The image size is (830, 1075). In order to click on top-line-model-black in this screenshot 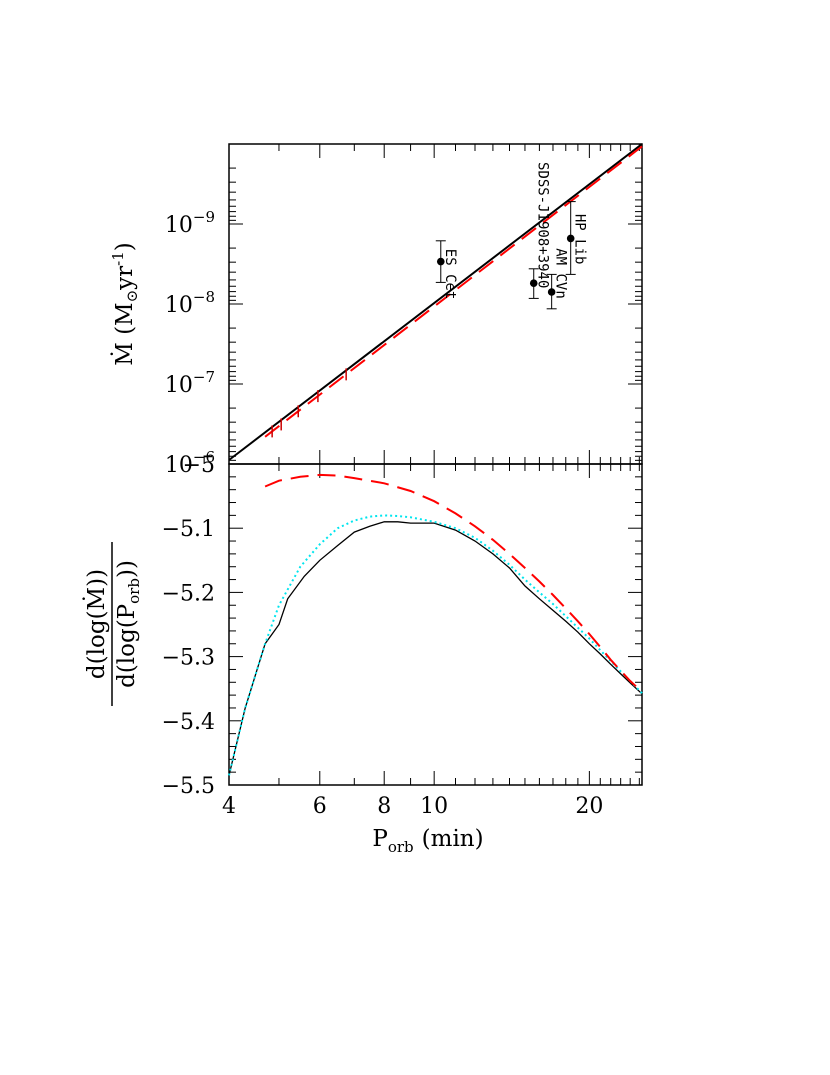, I will do `click(435, 302)`.